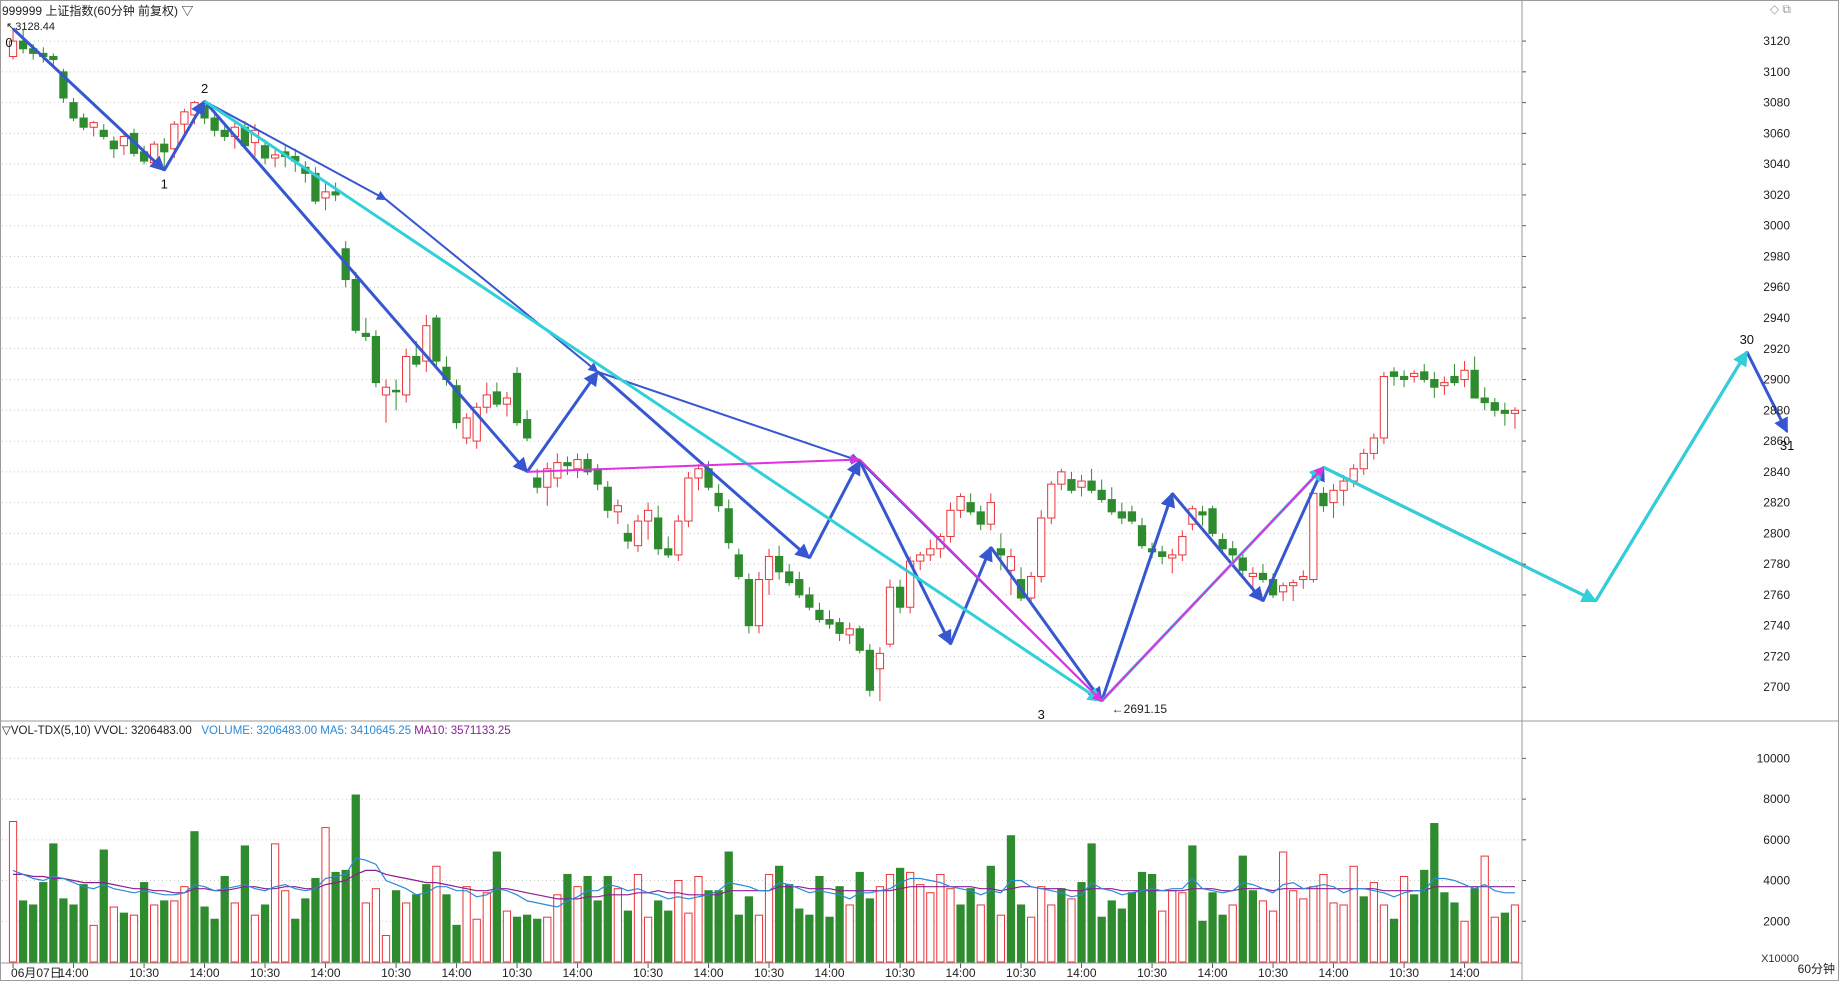  What do you see at coordinates (763, 882) in the screenshot?
I see `volume-ma5-line` at bounding box center [763, 882].